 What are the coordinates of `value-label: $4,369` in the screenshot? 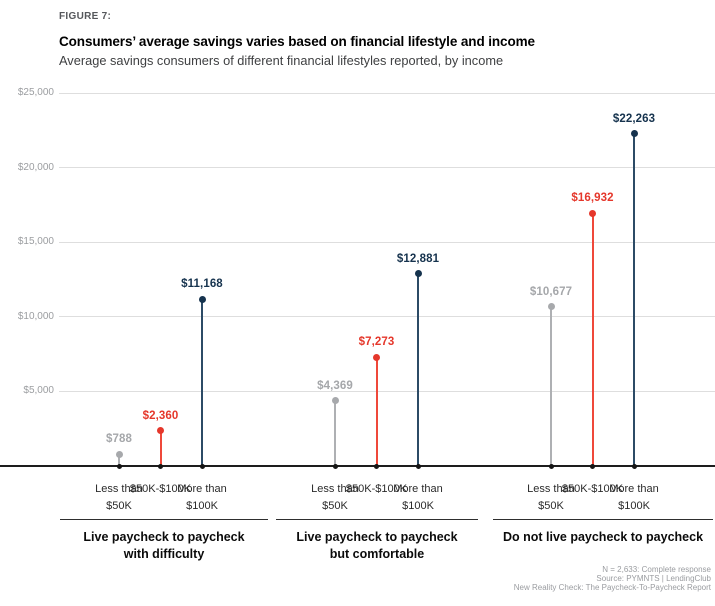 It's located at (335, 385).